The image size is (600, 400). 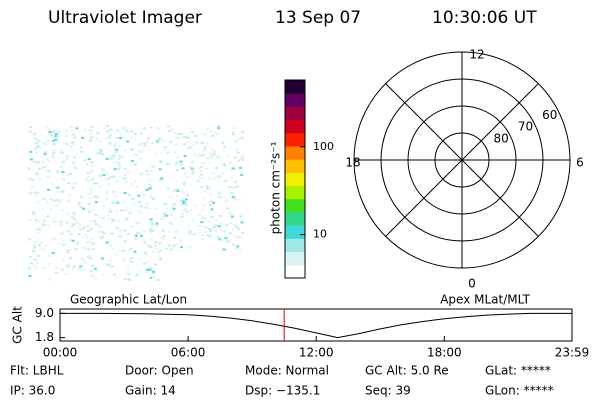 I want to click on status-field: Gain: 14, so click(x=150, y=391).